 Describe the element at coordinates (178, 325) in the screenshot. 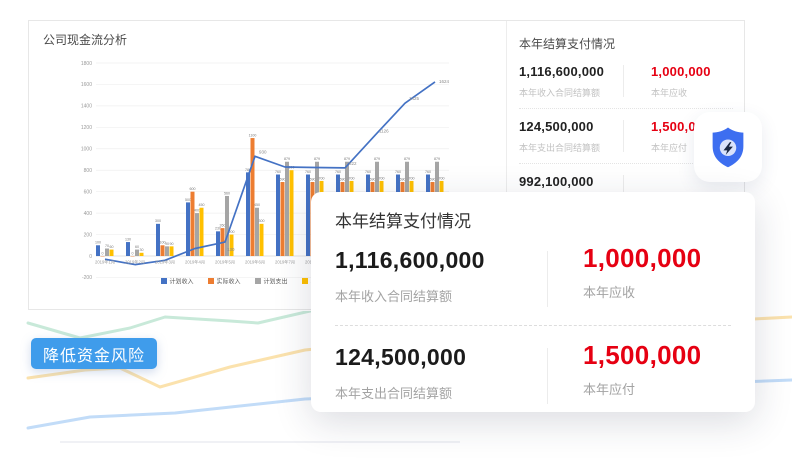

I see `deco-teal-line` at that location.